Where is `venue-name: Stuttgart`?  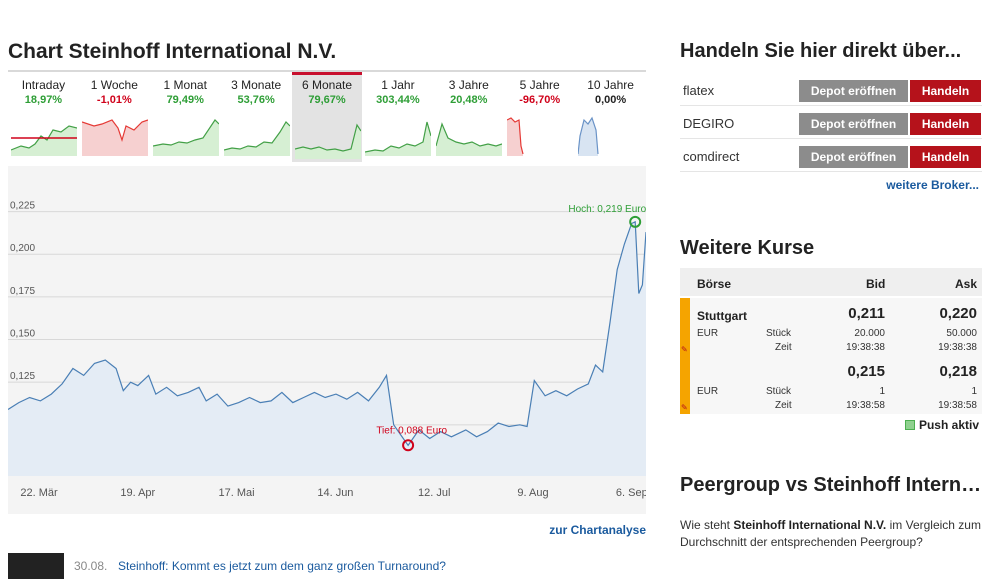
venue-name: Stuttgart is located at coordinates (722, 316).